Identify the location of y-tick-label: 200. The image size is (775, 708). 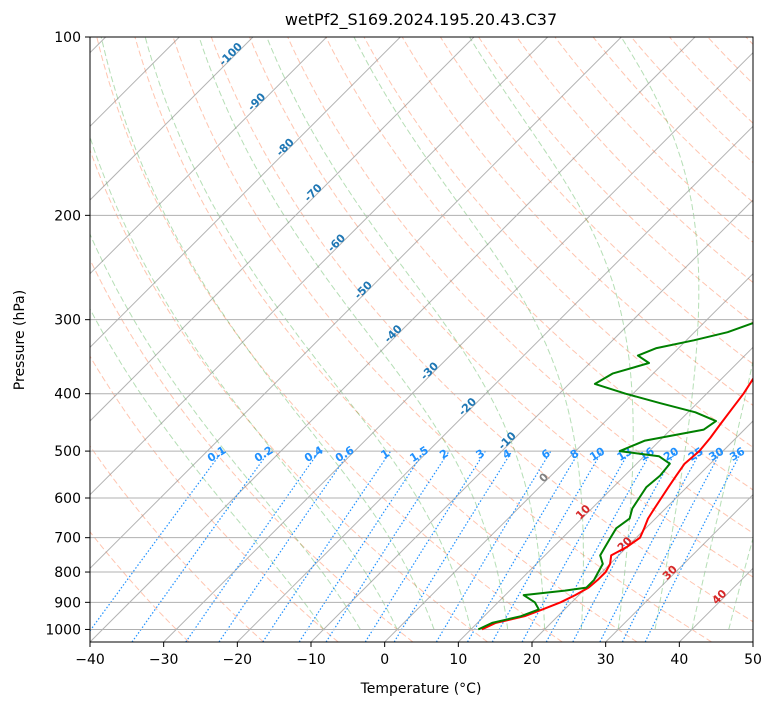
(67, 216).